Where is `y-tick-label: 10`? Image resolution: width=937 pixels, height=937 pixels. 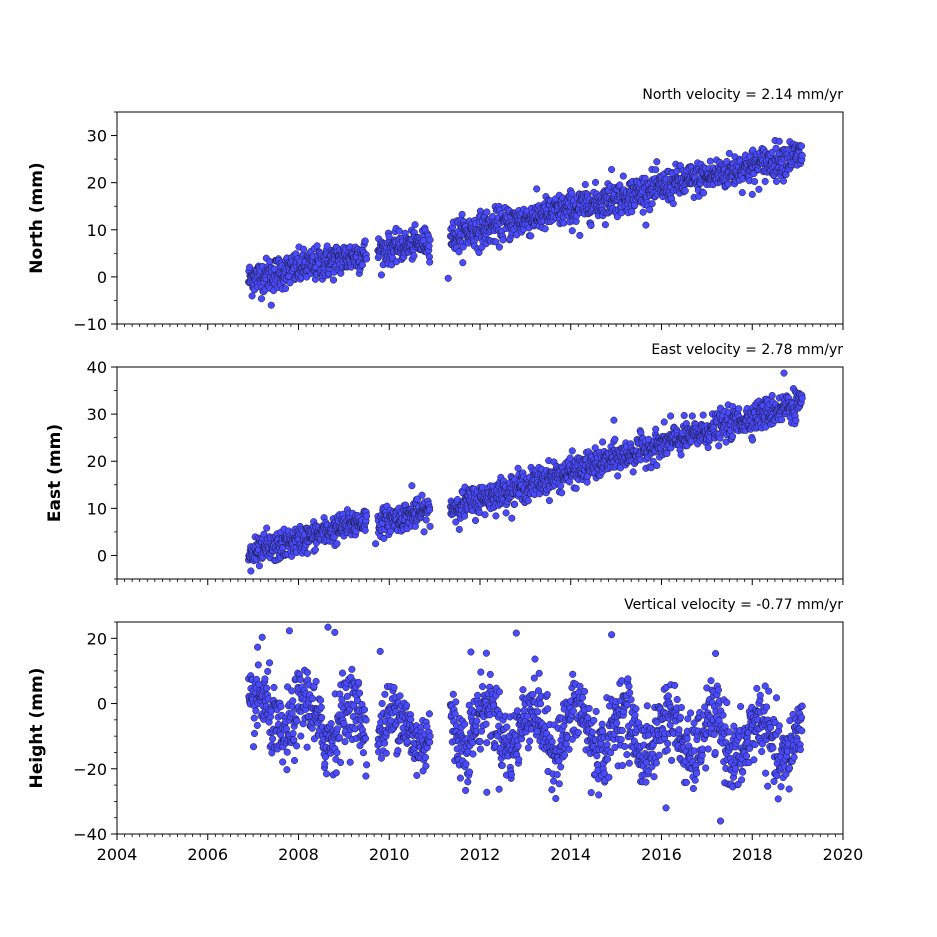
y-tick-label: 10 is located at coordinates (97, 508).